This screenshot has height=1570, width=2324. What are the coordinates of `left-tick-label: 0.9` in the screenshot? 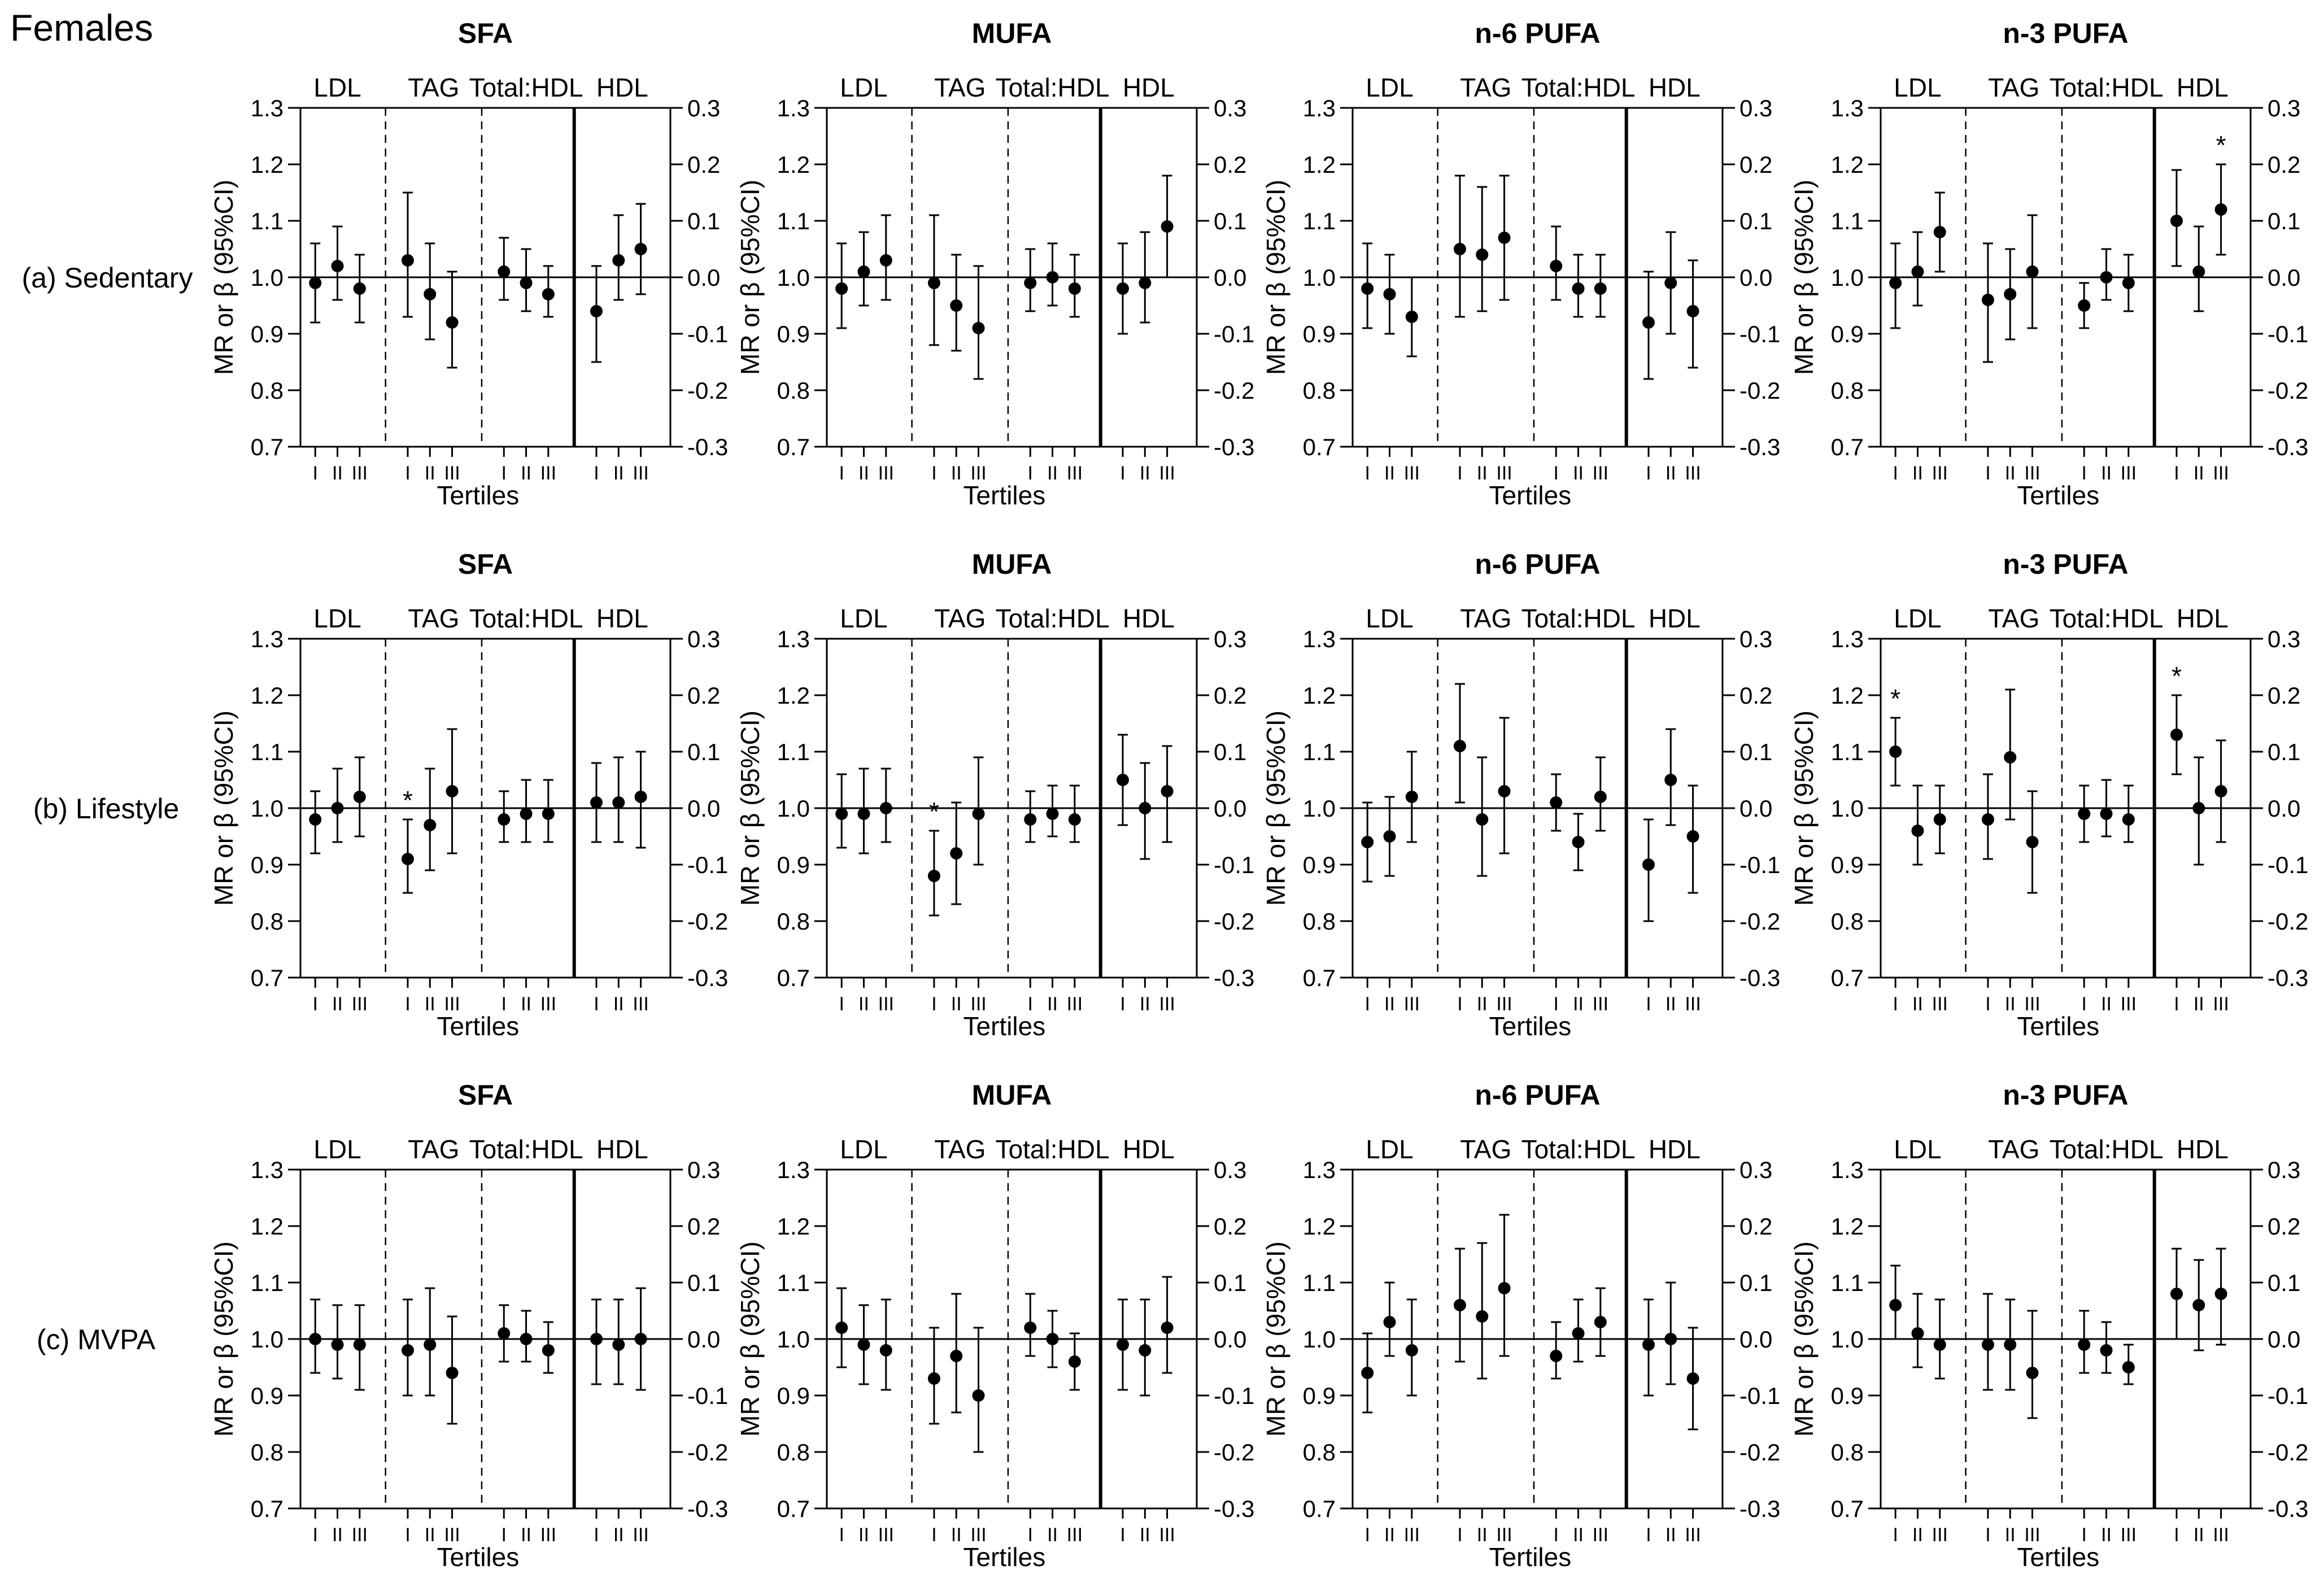 It's located at (1848, 865).